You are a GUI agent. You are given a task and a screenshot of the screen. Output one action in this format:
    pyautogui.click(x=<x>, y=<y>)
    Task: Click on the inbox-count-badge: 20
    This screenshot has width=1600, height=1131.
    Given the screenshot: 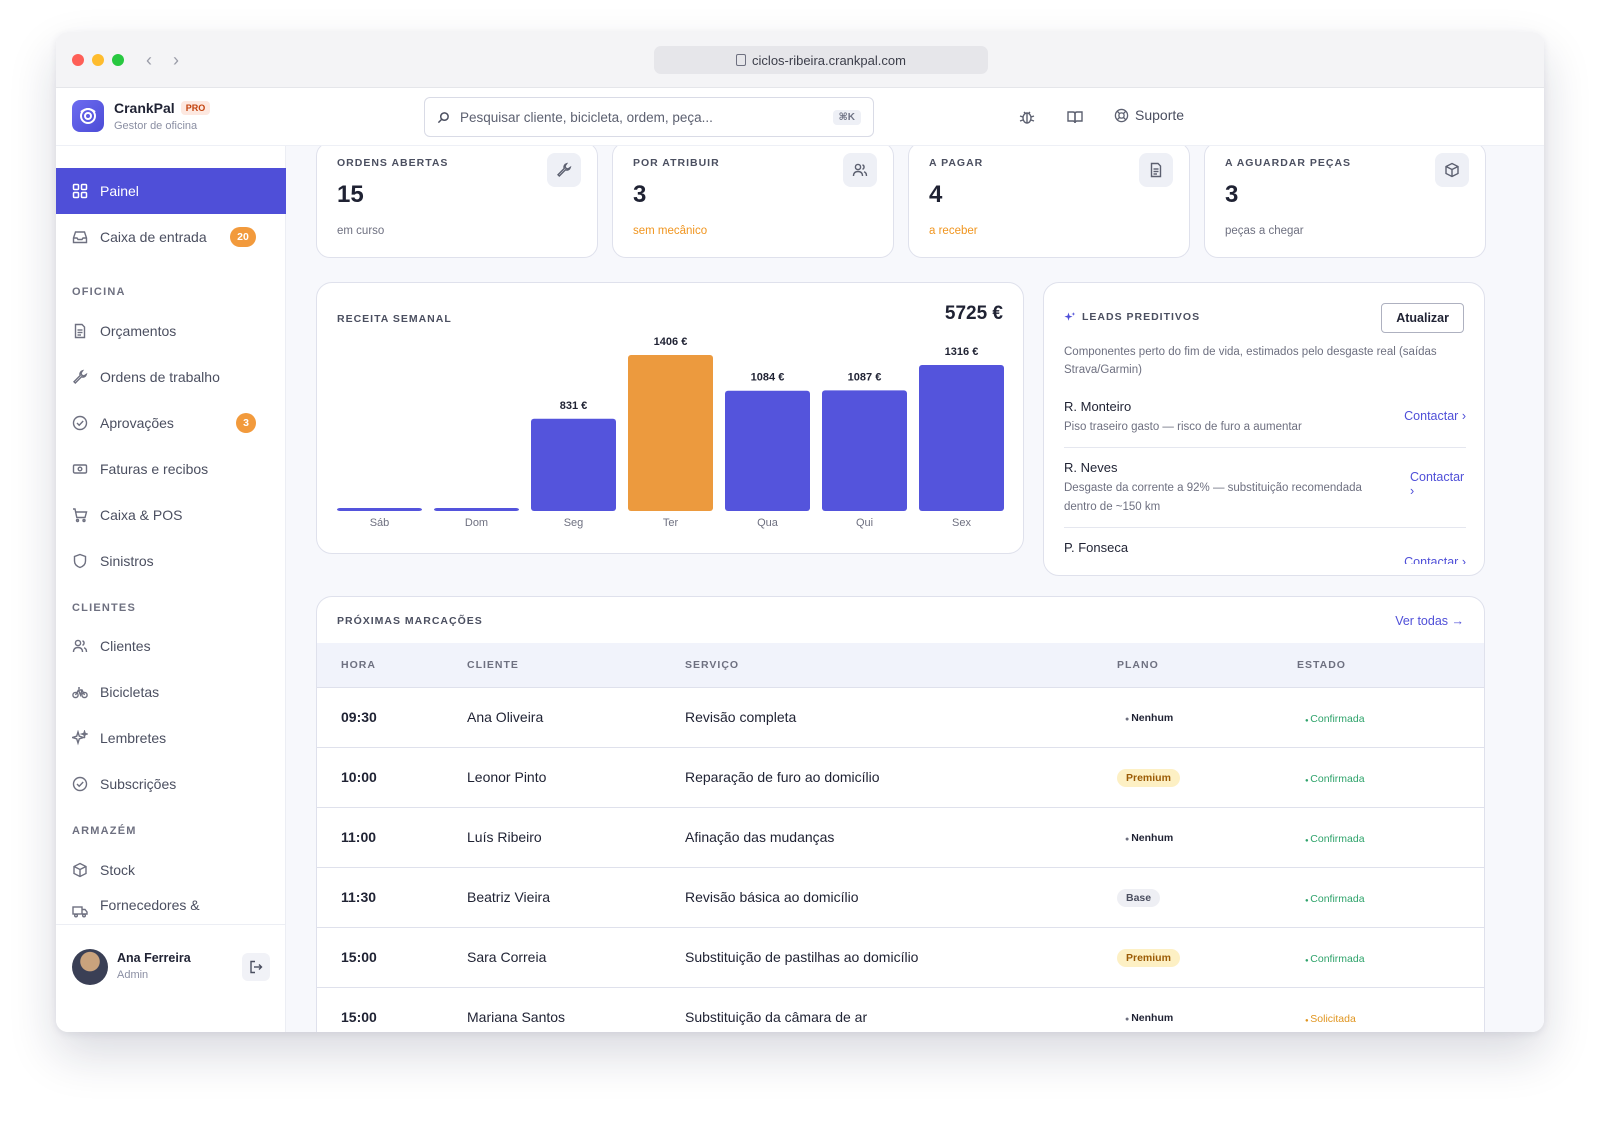 What is the action you would take?
    pyautogui.click(x=243, y=237)
    